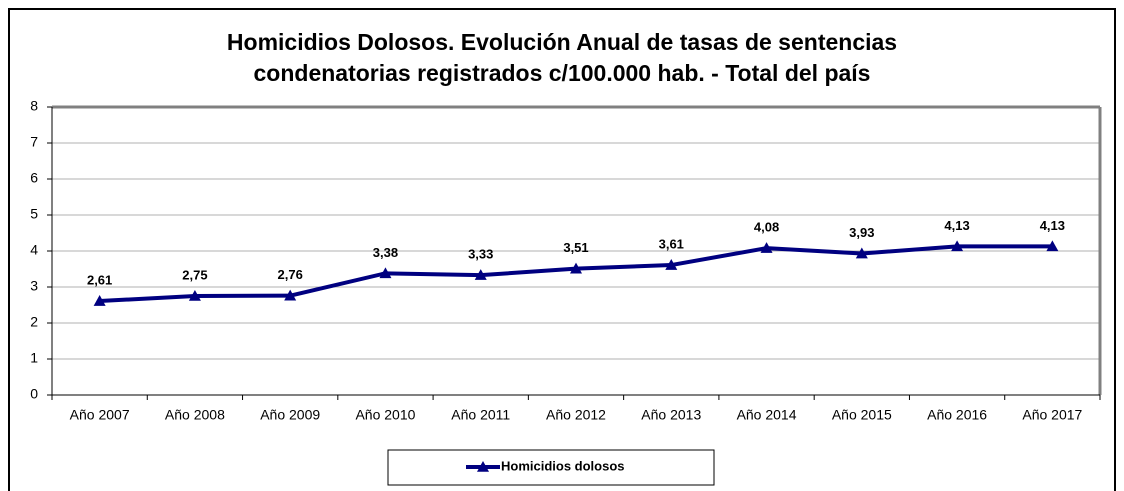  I want to click on y-tick-label: 0, so click(34, 394).